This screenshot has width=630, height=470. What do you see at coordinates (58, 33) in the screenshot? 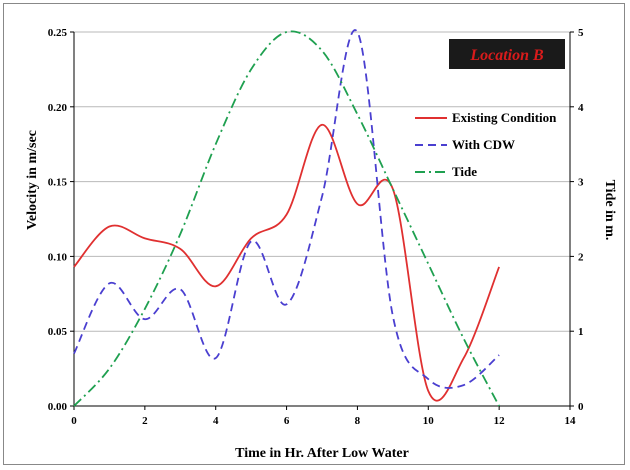
I see `y-tick-label: 0.25` at bounding box center [58, 33].